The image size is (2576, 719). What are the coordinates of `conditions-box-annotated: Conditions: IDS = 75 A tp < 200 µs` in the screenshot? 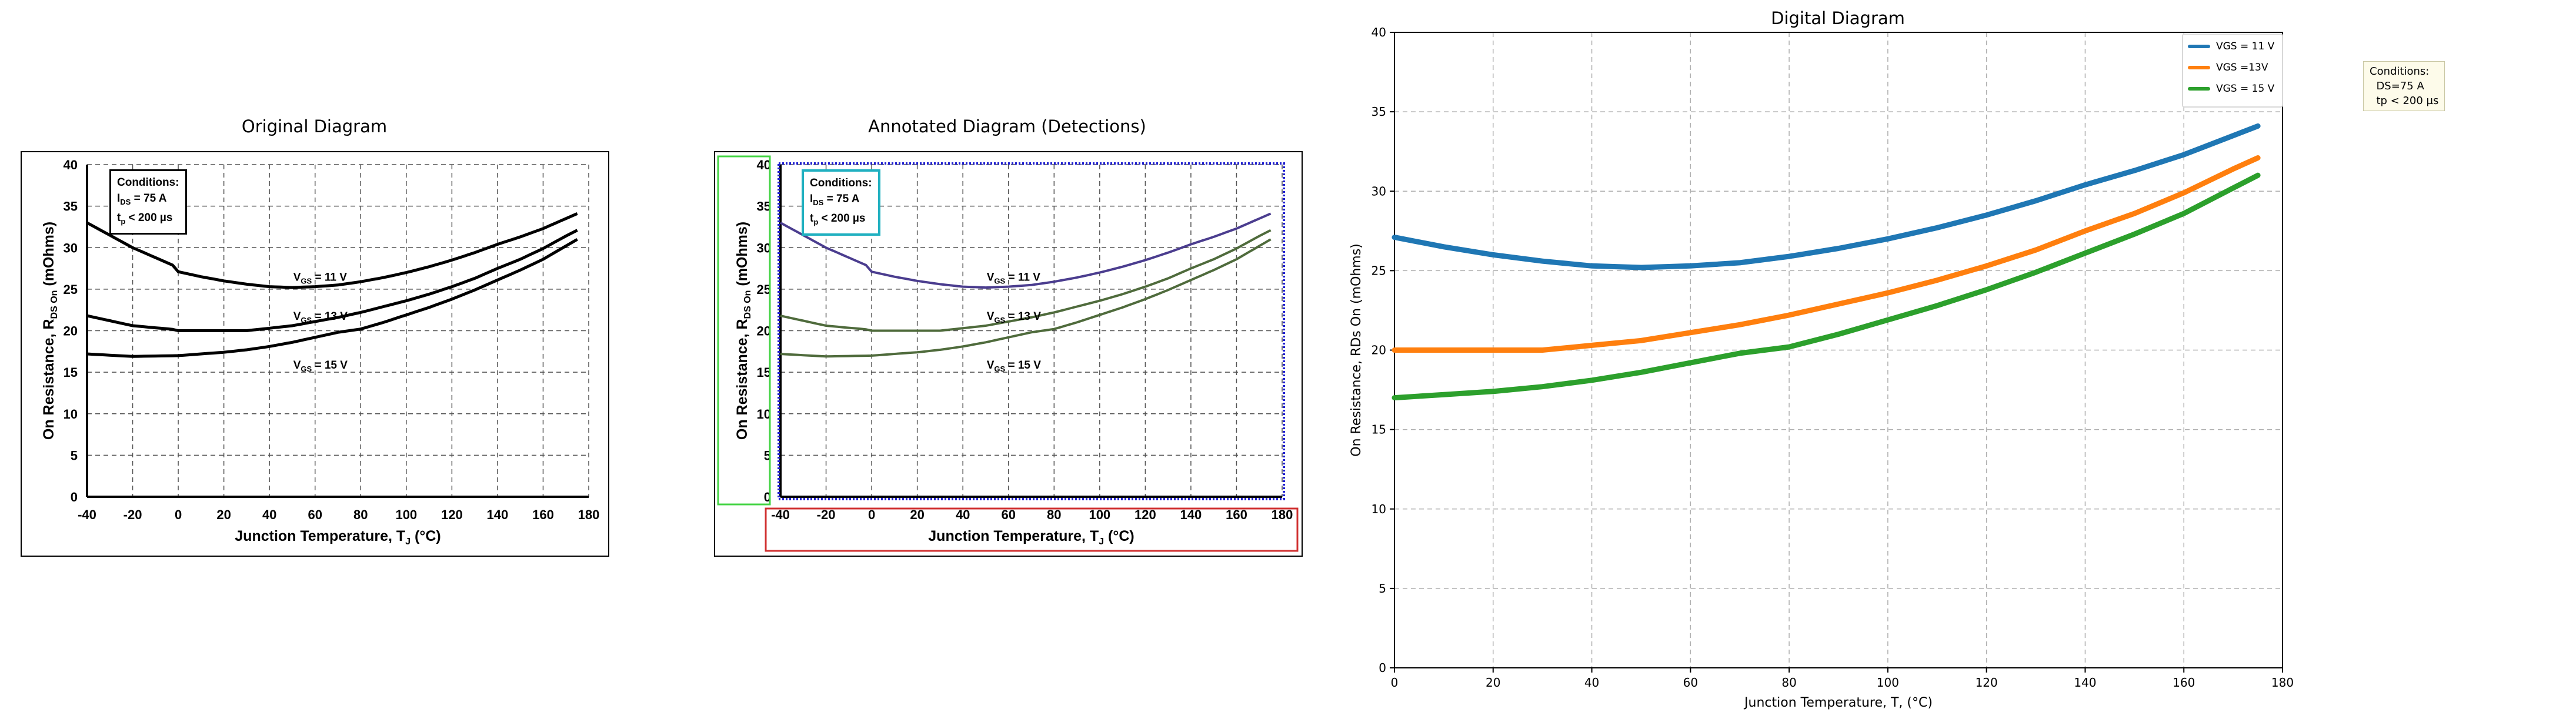 It's located at (841, 202).